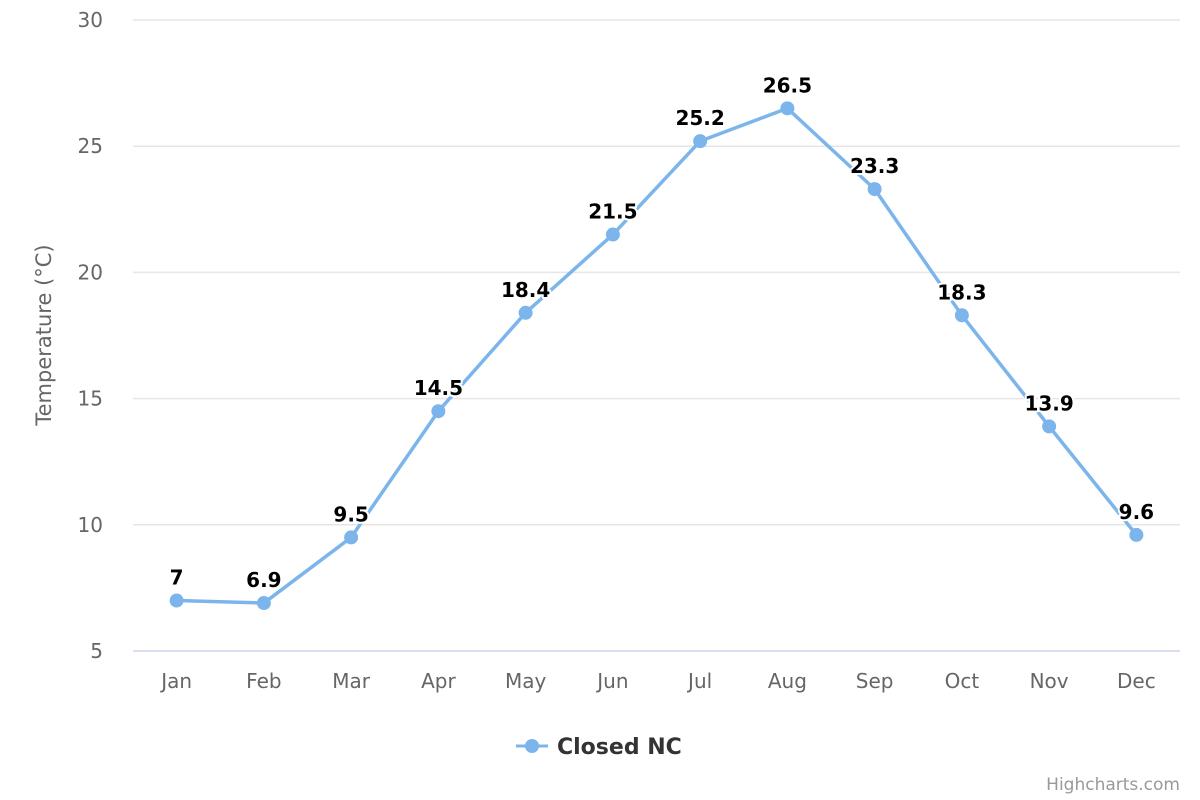 The height and width of the screenshot is (800, 1200). I want to click on y-tick-label: 30, so click(90, 20).